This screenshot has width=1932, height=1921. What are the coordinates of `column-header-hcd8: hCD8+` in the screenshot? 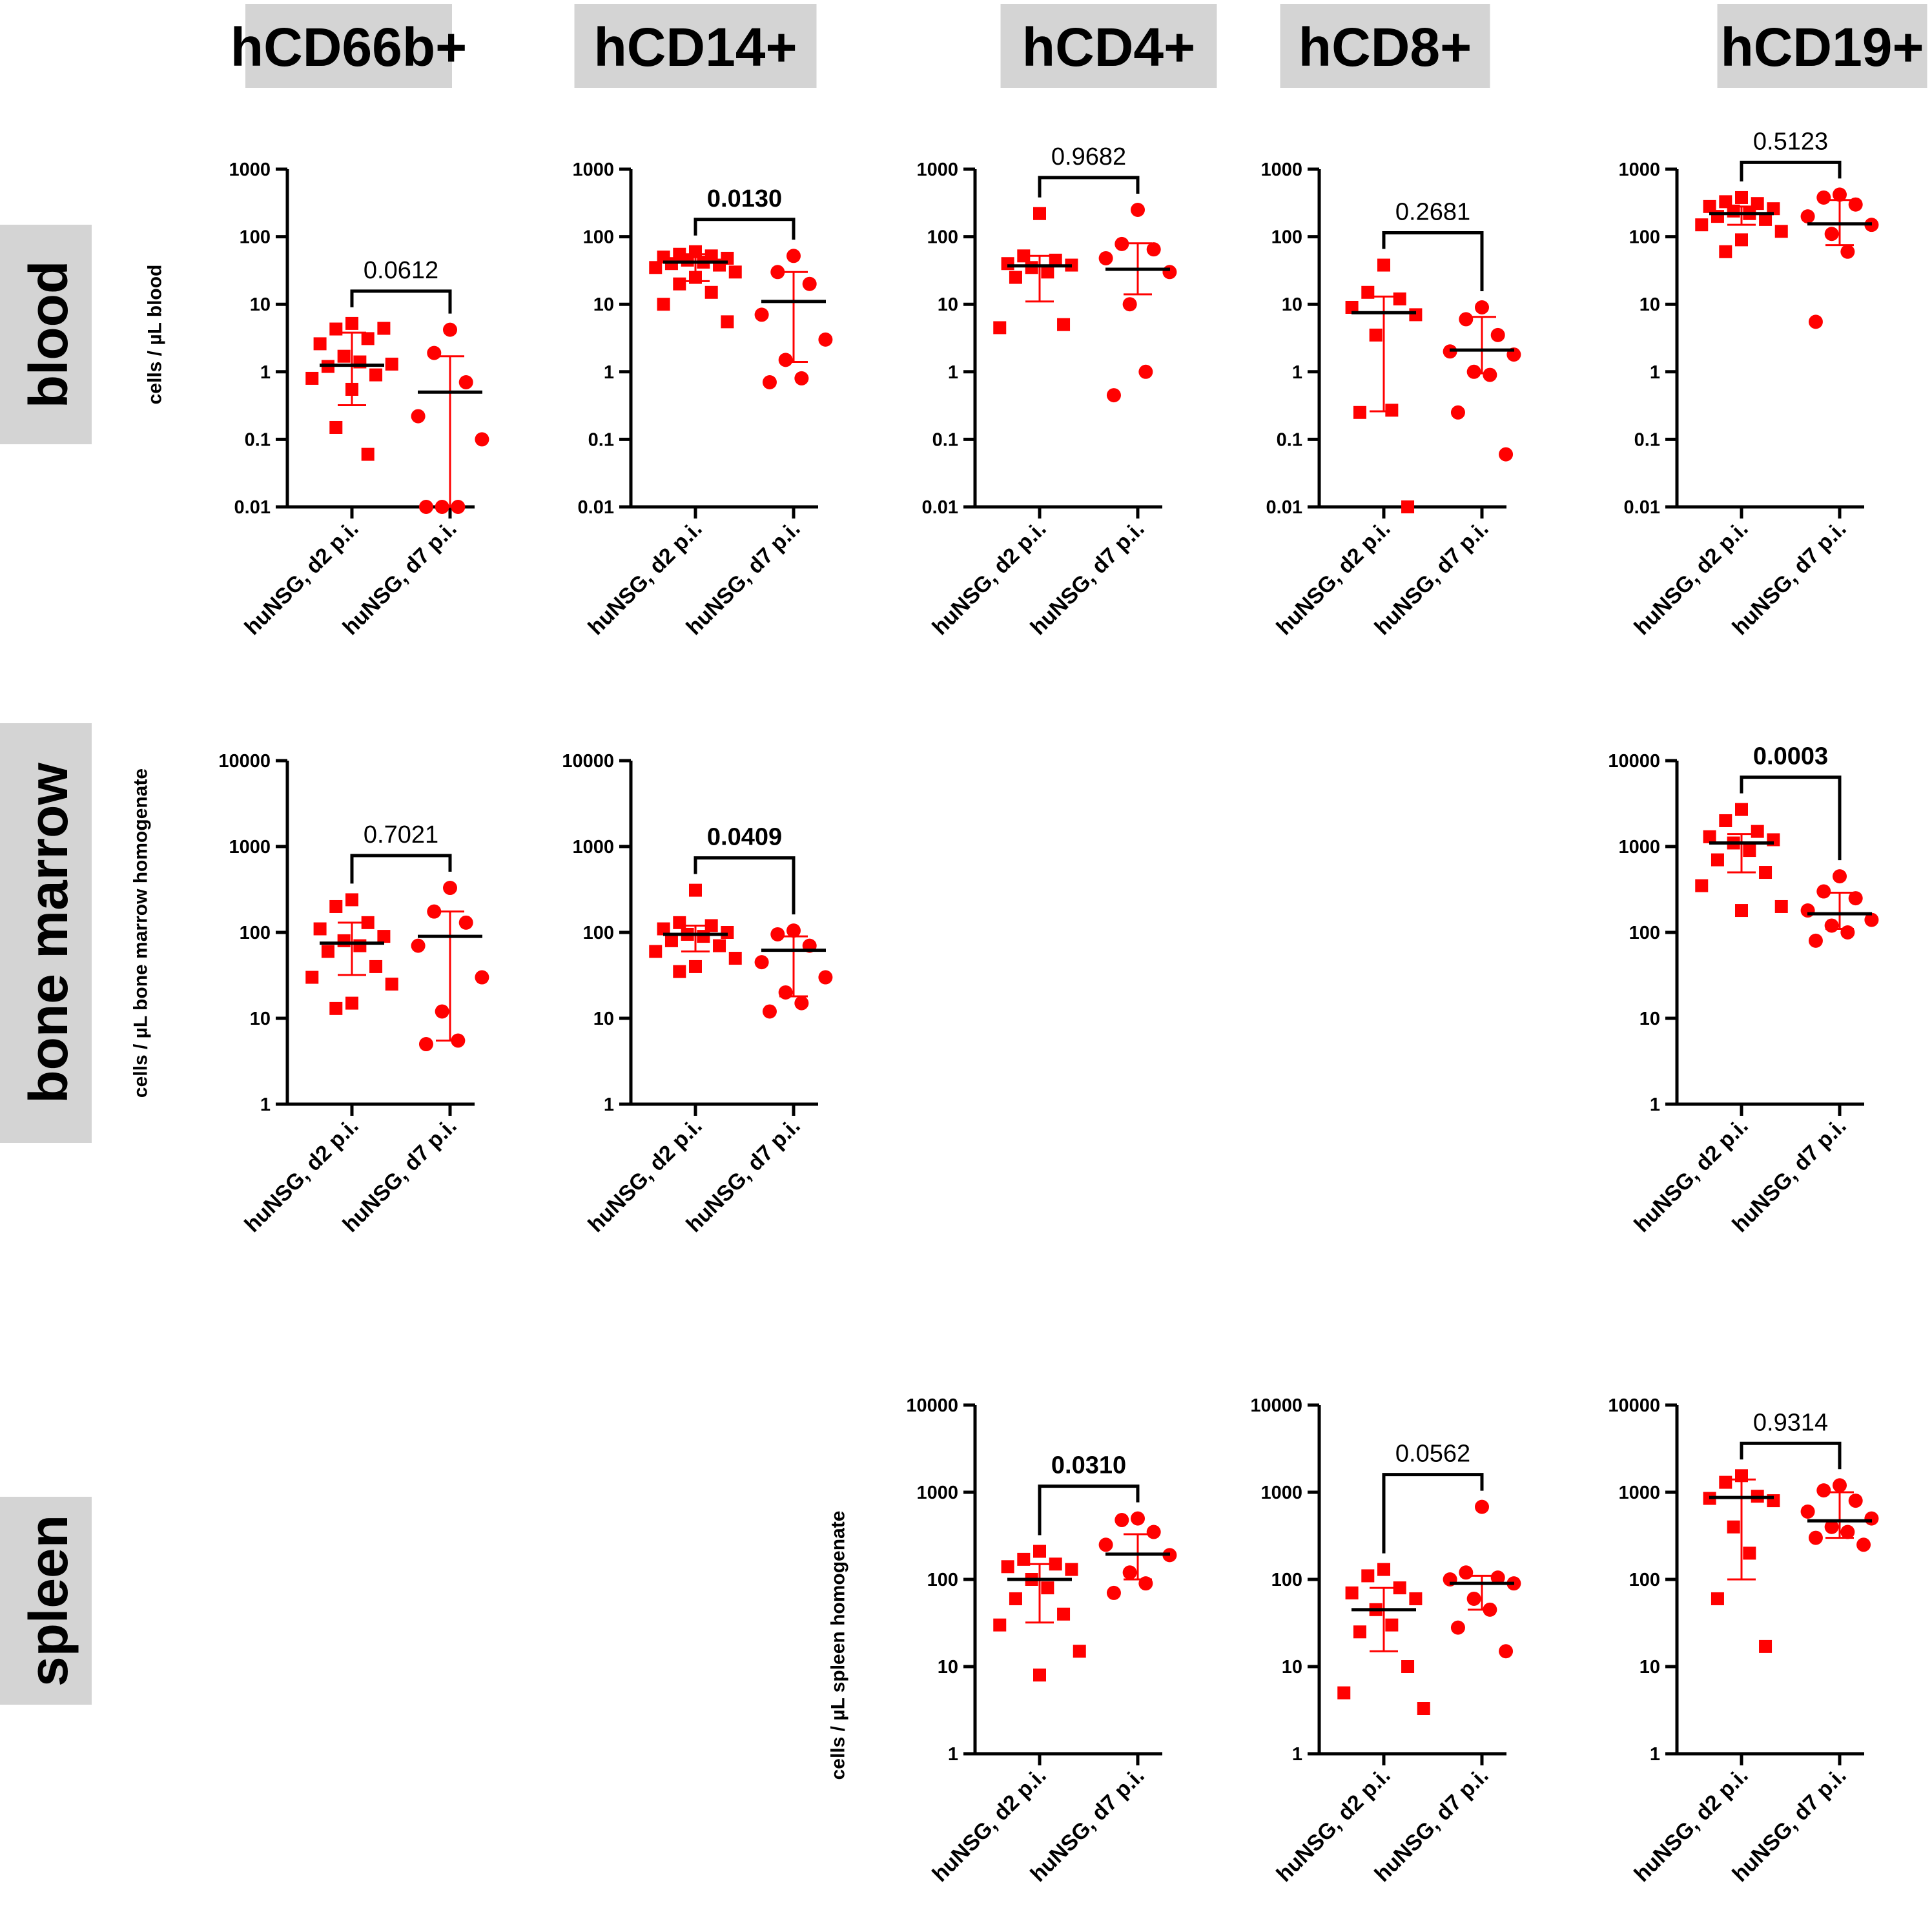 It's located at (1385, 46).